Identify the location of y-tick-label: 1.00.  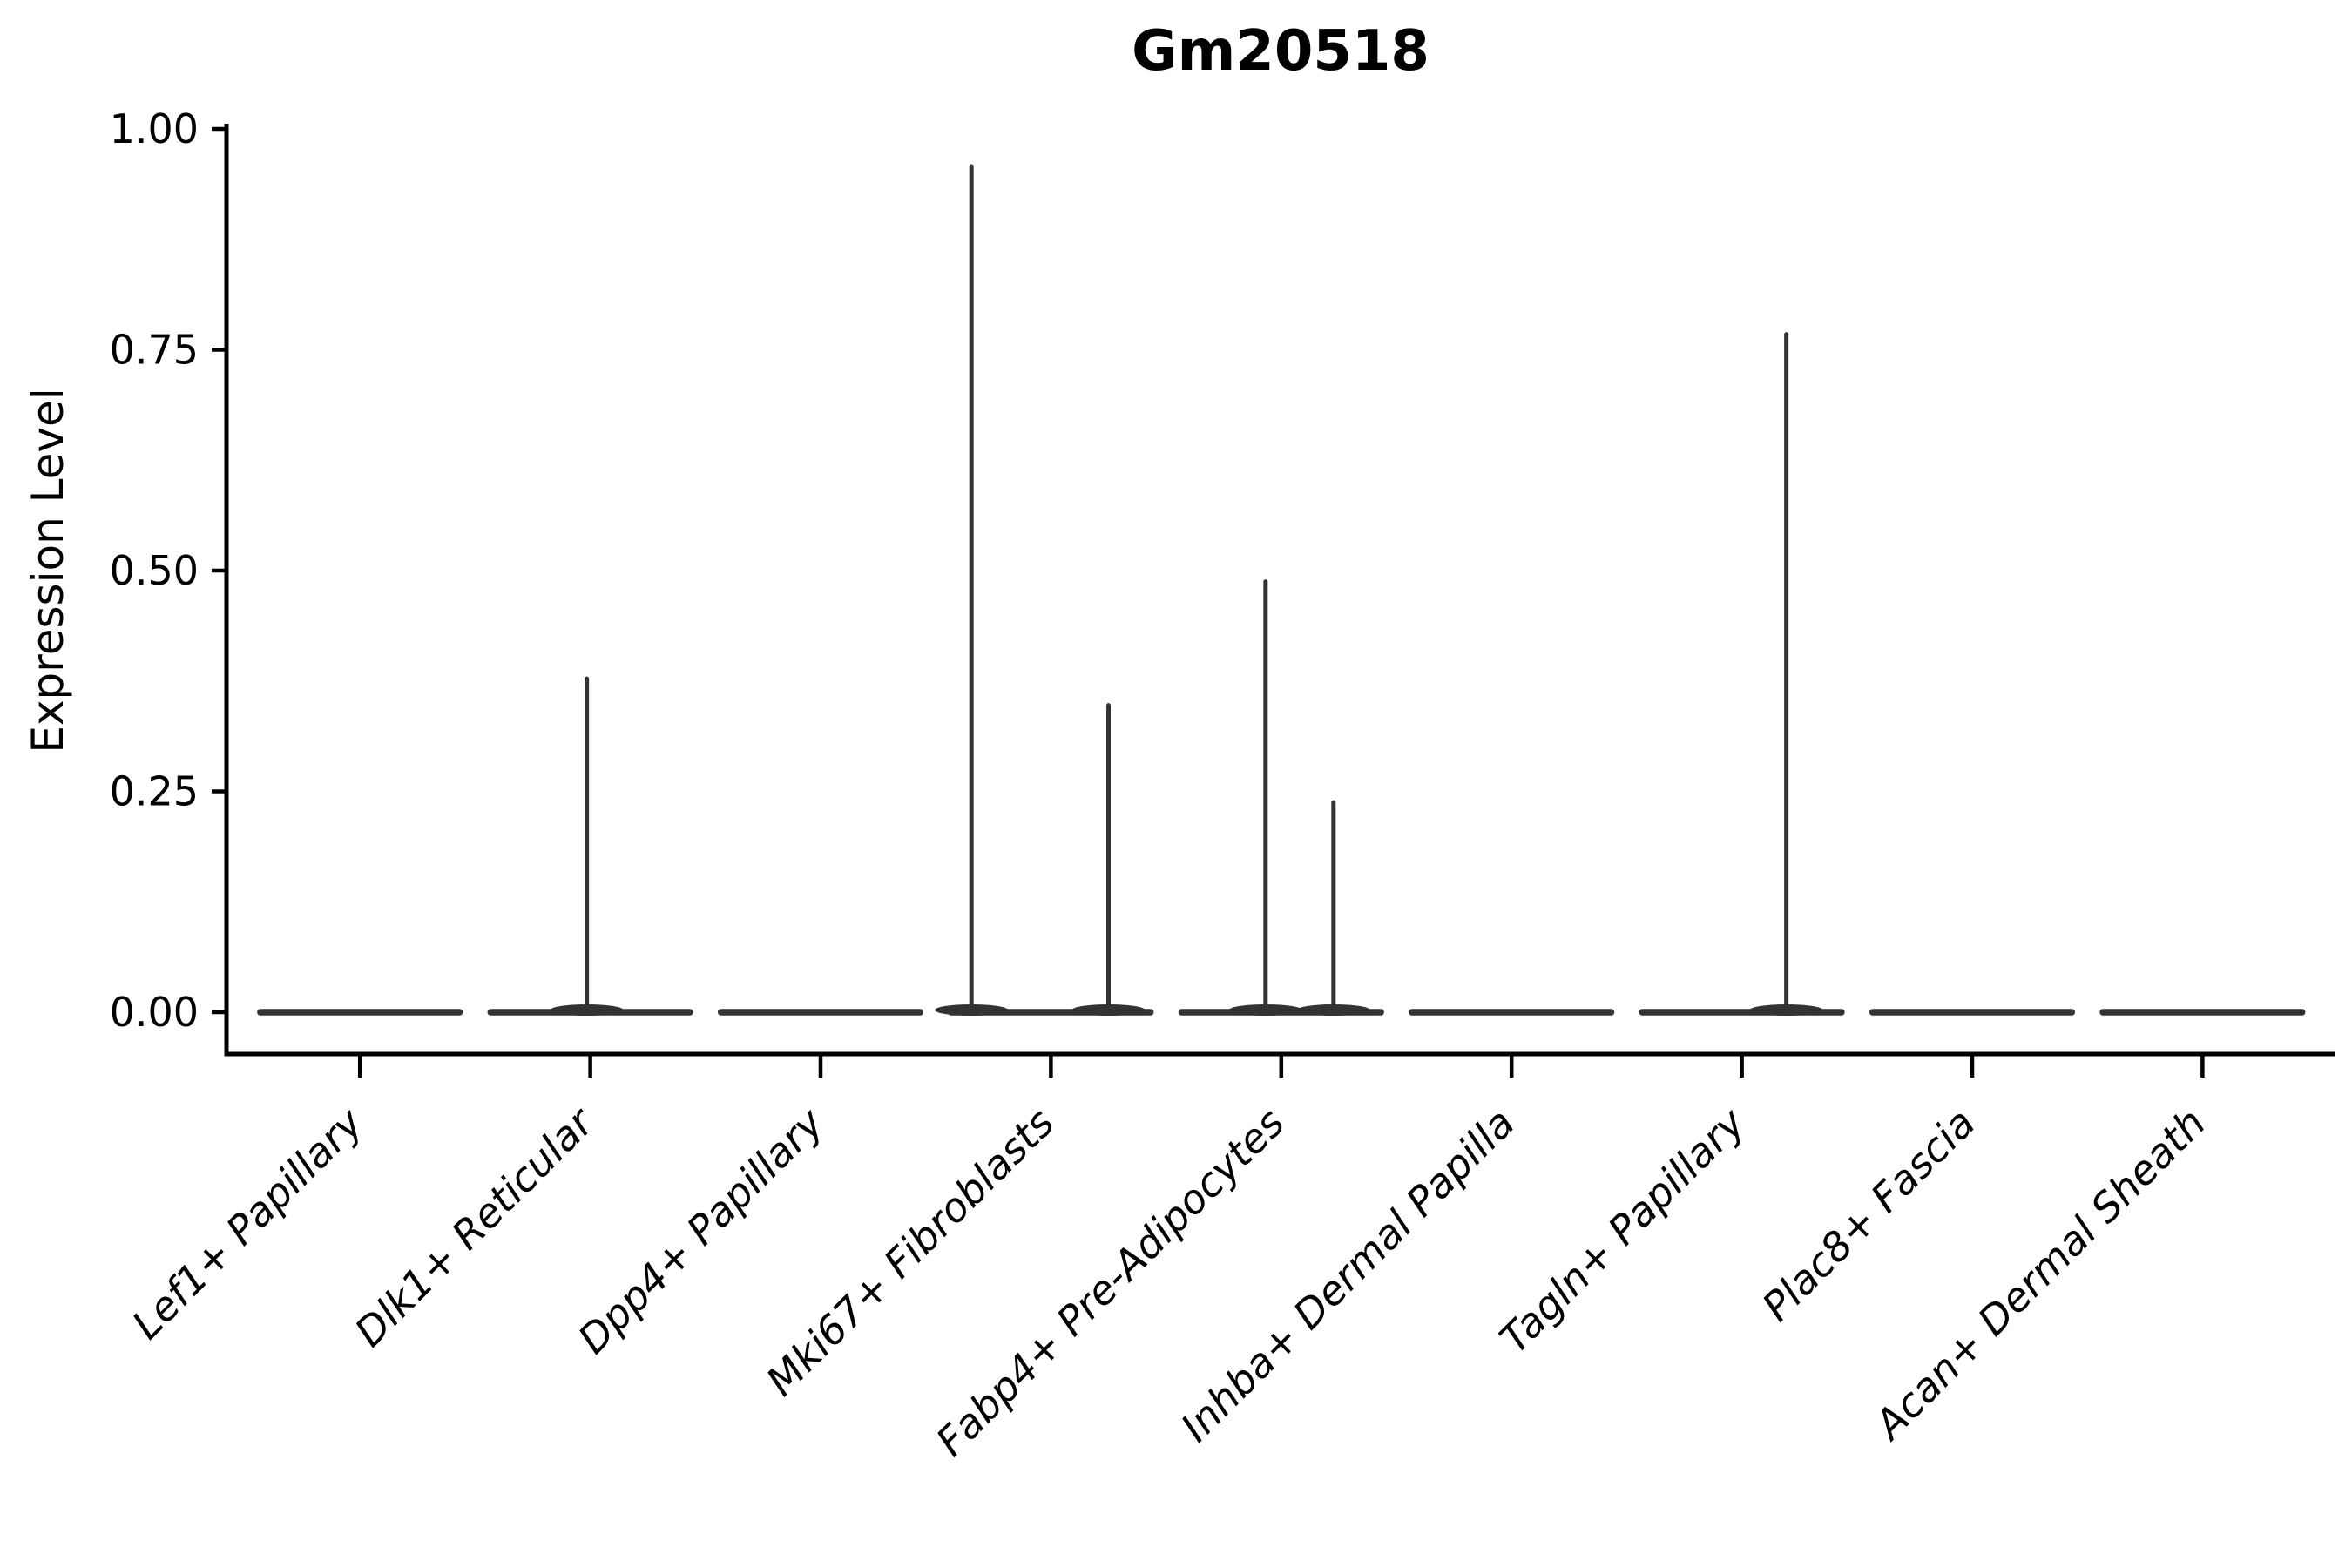
(154, 129).